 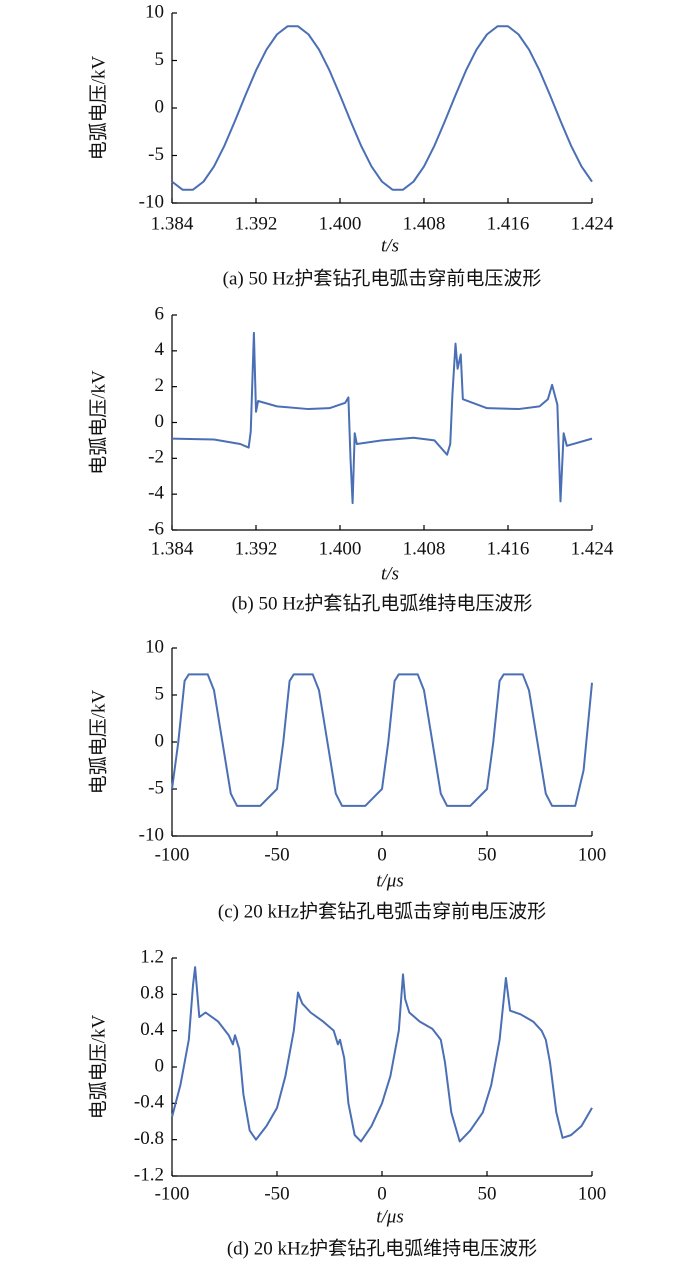 What do you see at coordinates (156, 528) in the screenshot?
I see `y-tick-label: -6` at bounding box center [156, 528].